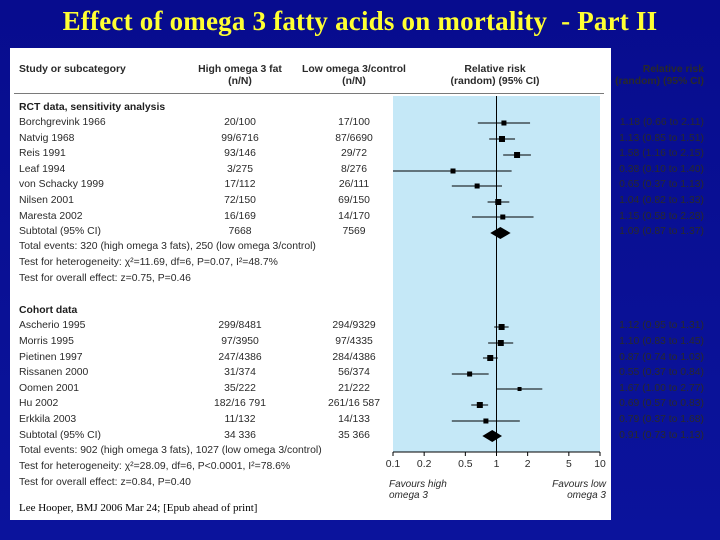  Describe the element at coordinates (240, 122) in the screenshot. I see `table-cell-high: 20/100` at that location.